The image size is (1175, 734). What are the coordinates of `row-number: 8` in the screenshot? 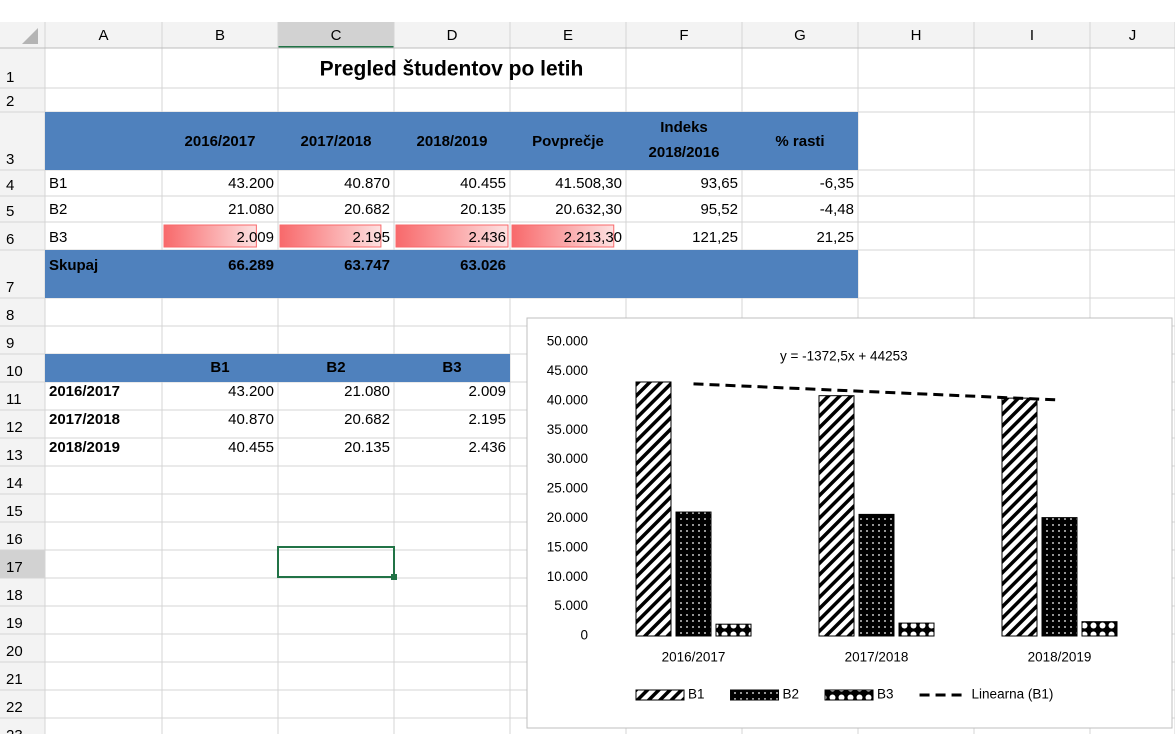 It's located at (10, 315).